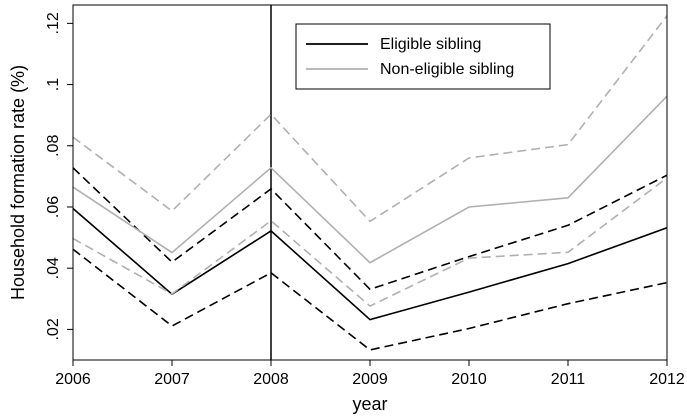 The height and width of the screenshot is (417, 687). What do you see at coordinates (667, 379) in the screenshot?
I see `x-tick-label: 2012` at bounding box center [667, 379].